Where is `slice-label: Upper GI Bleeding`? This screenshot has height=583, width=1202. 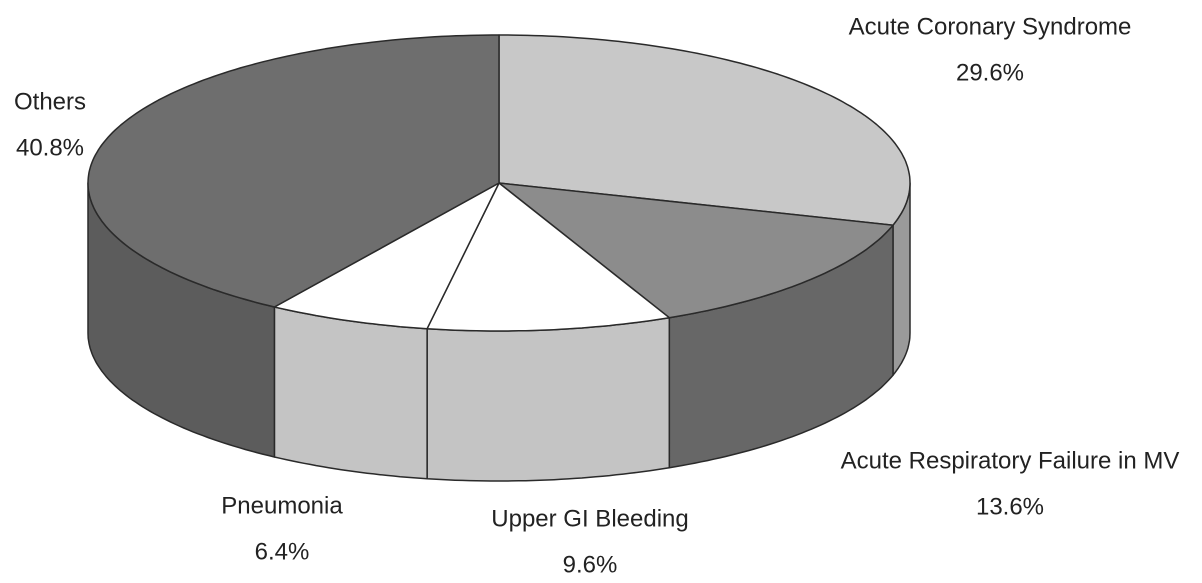 slice-label: Upper GI Bleeding is located at coordinates (589, 518).